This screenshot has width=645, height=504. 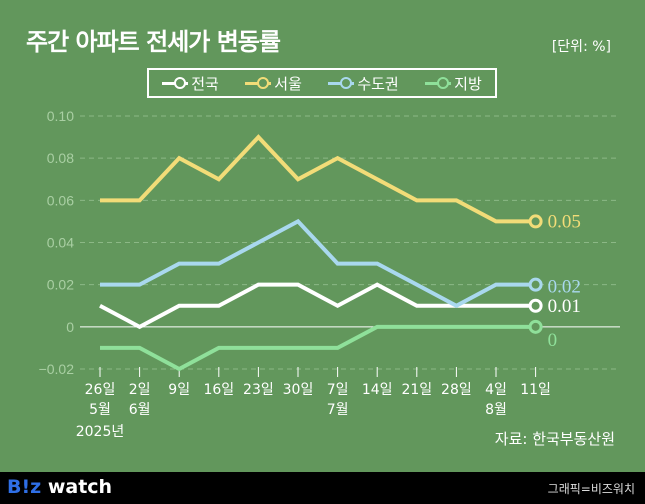 I want to click on month-label: 6월, so click(x=140, y=410).